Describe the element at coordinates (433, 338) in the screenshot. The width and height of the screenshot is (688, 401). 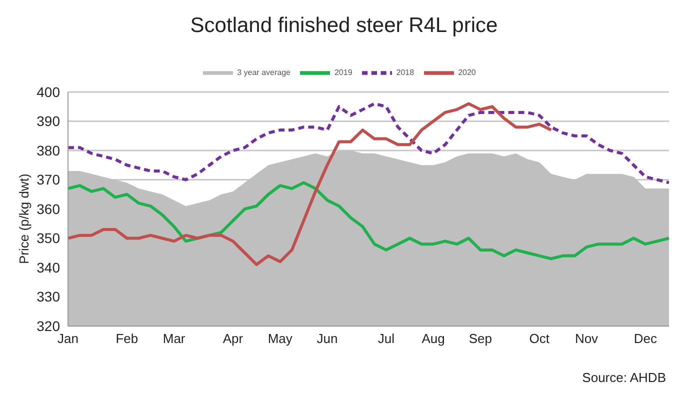
I see `x-tick-label: Aug` at that location.